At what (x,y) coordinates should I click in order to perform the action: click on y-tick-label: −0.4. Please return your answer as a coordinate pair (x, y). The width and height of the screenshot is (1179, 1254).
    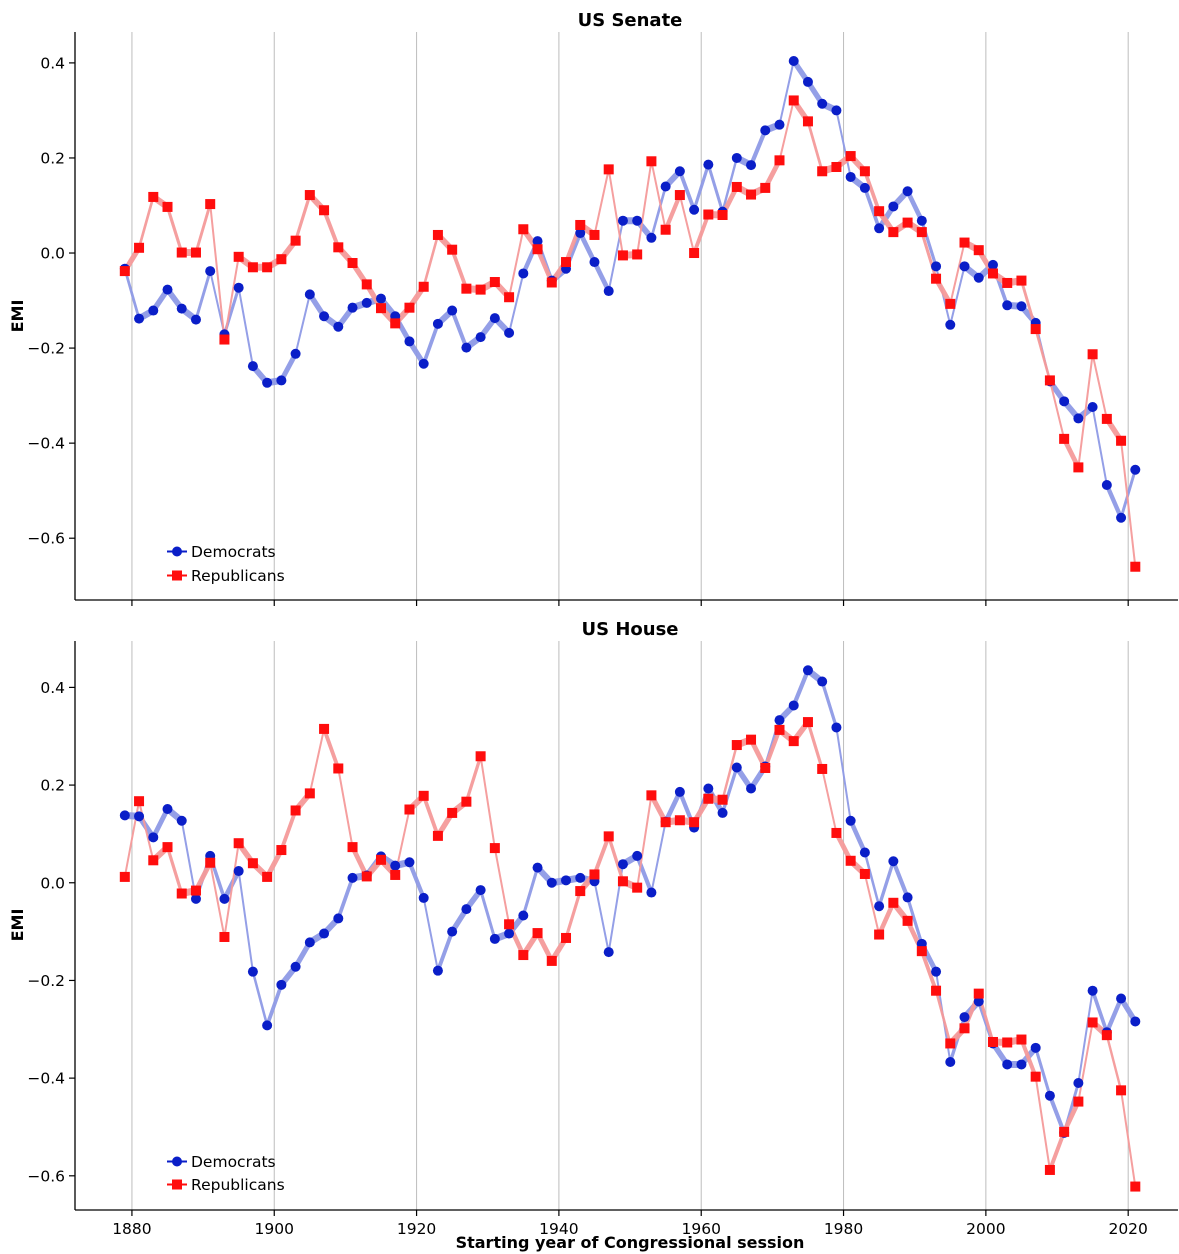
    Looking at the image, I should click on (46, 1079).